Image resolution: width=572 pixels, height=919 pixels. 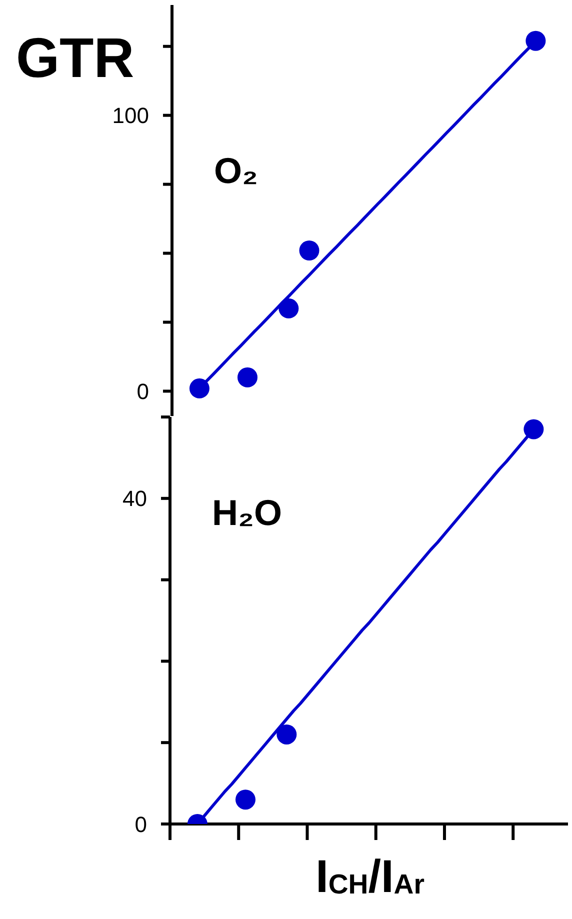 I want to click on text: O₂, so click(x=236, y=170).